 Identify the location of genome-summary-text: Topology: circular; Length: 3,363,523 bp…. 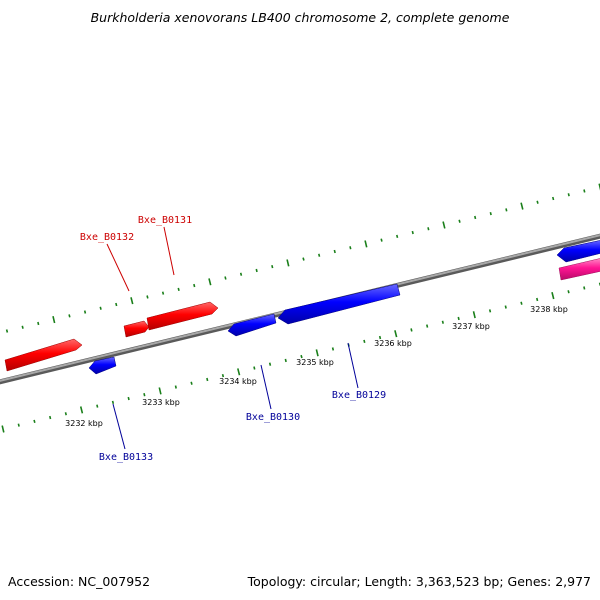
(419, 581).